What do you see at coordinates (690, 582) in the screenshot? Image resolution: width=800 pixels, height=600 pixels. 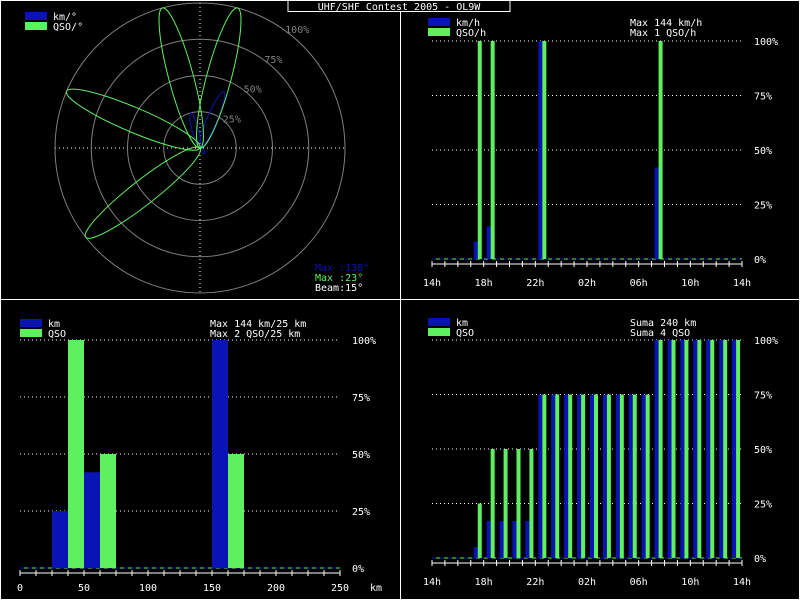 I see `x-tick-label: 10h` at bounding box center [690, 582].